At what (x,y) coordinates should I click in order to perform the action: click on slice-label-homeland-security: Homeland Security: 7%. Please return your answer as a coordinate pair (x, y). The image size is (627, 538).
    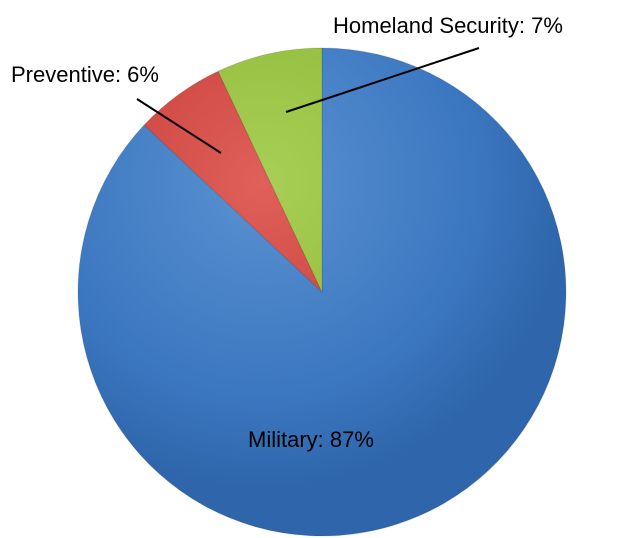
    Looking at the image, I should click on (448, 25).